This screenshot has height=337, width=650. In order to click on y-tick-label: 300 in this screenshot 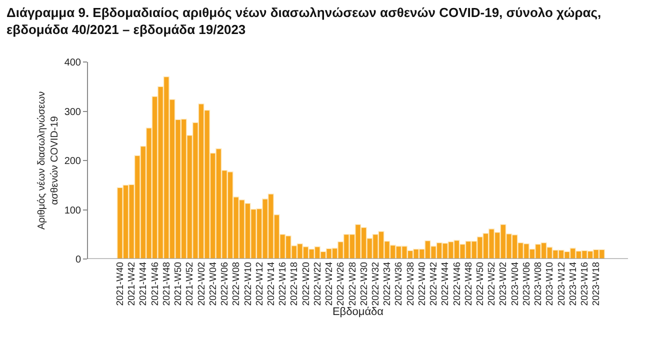, I will do `click(73, 112)`.